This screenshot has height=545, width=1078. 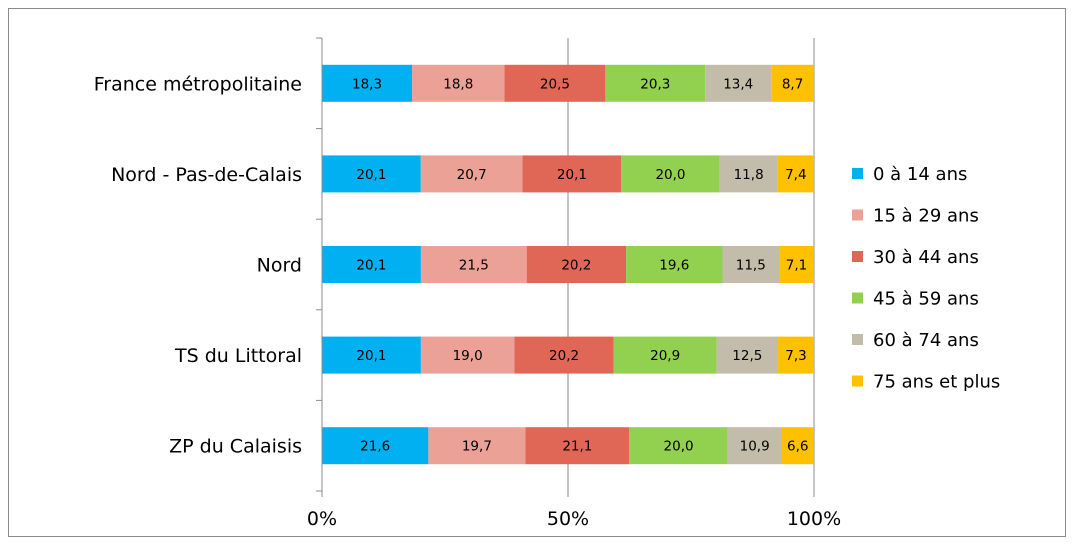 I want to click on data-label: 20,3, so click(x=655, y=84).